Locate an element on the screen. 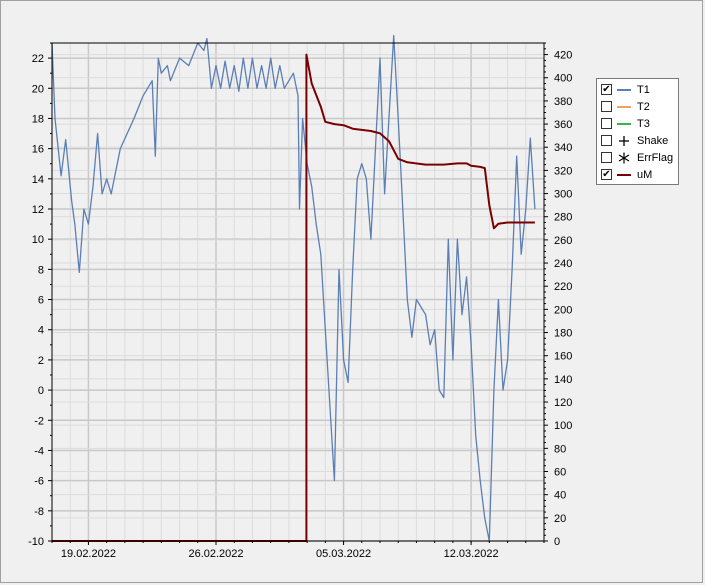 This screenshot has width=705, height=585. legend-item-t3: T3 is located at coordinates (637, 124).